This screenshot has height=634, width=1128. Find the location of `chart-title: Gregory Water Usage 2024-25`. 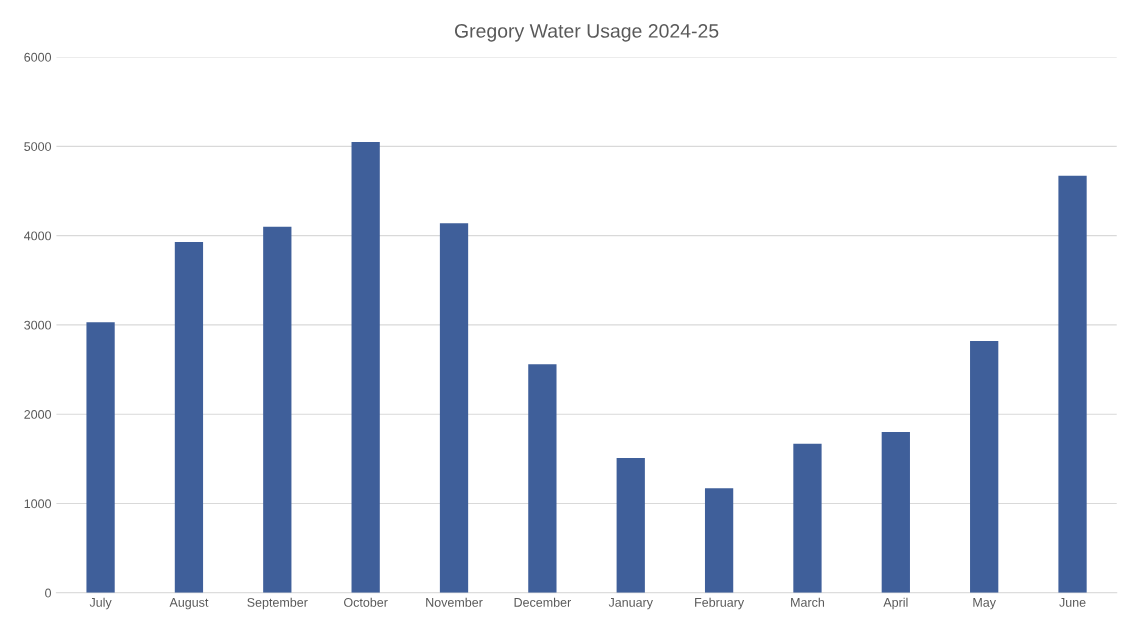

chart-title: Gregory Water Usage 2024-25 is located at coordinates (586, 33).